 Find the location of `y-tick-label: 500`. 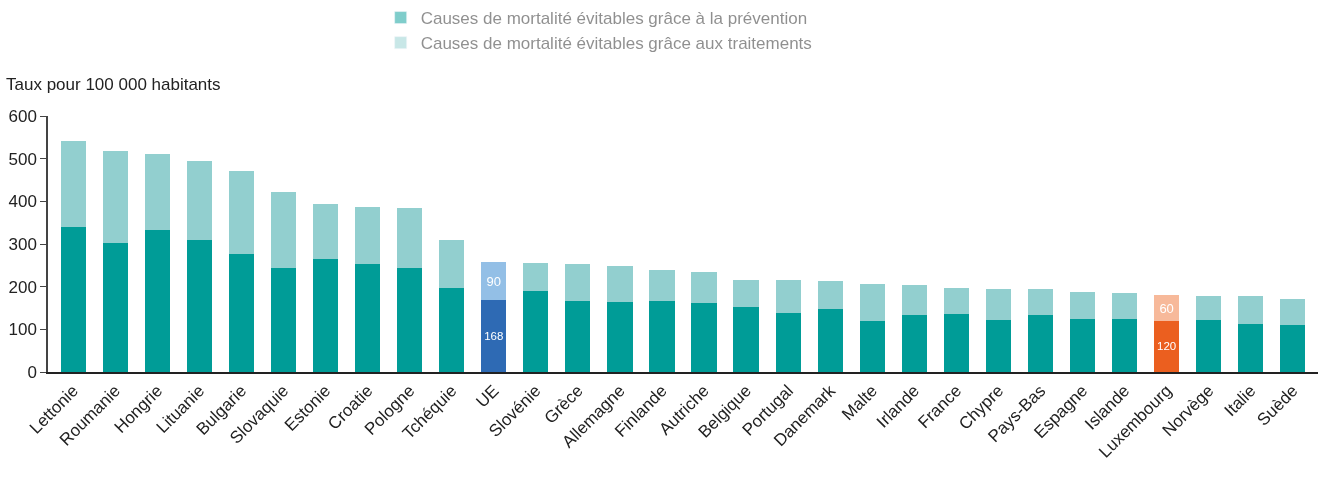

y-tick-label: 500 is located at coordinates (22, 159).